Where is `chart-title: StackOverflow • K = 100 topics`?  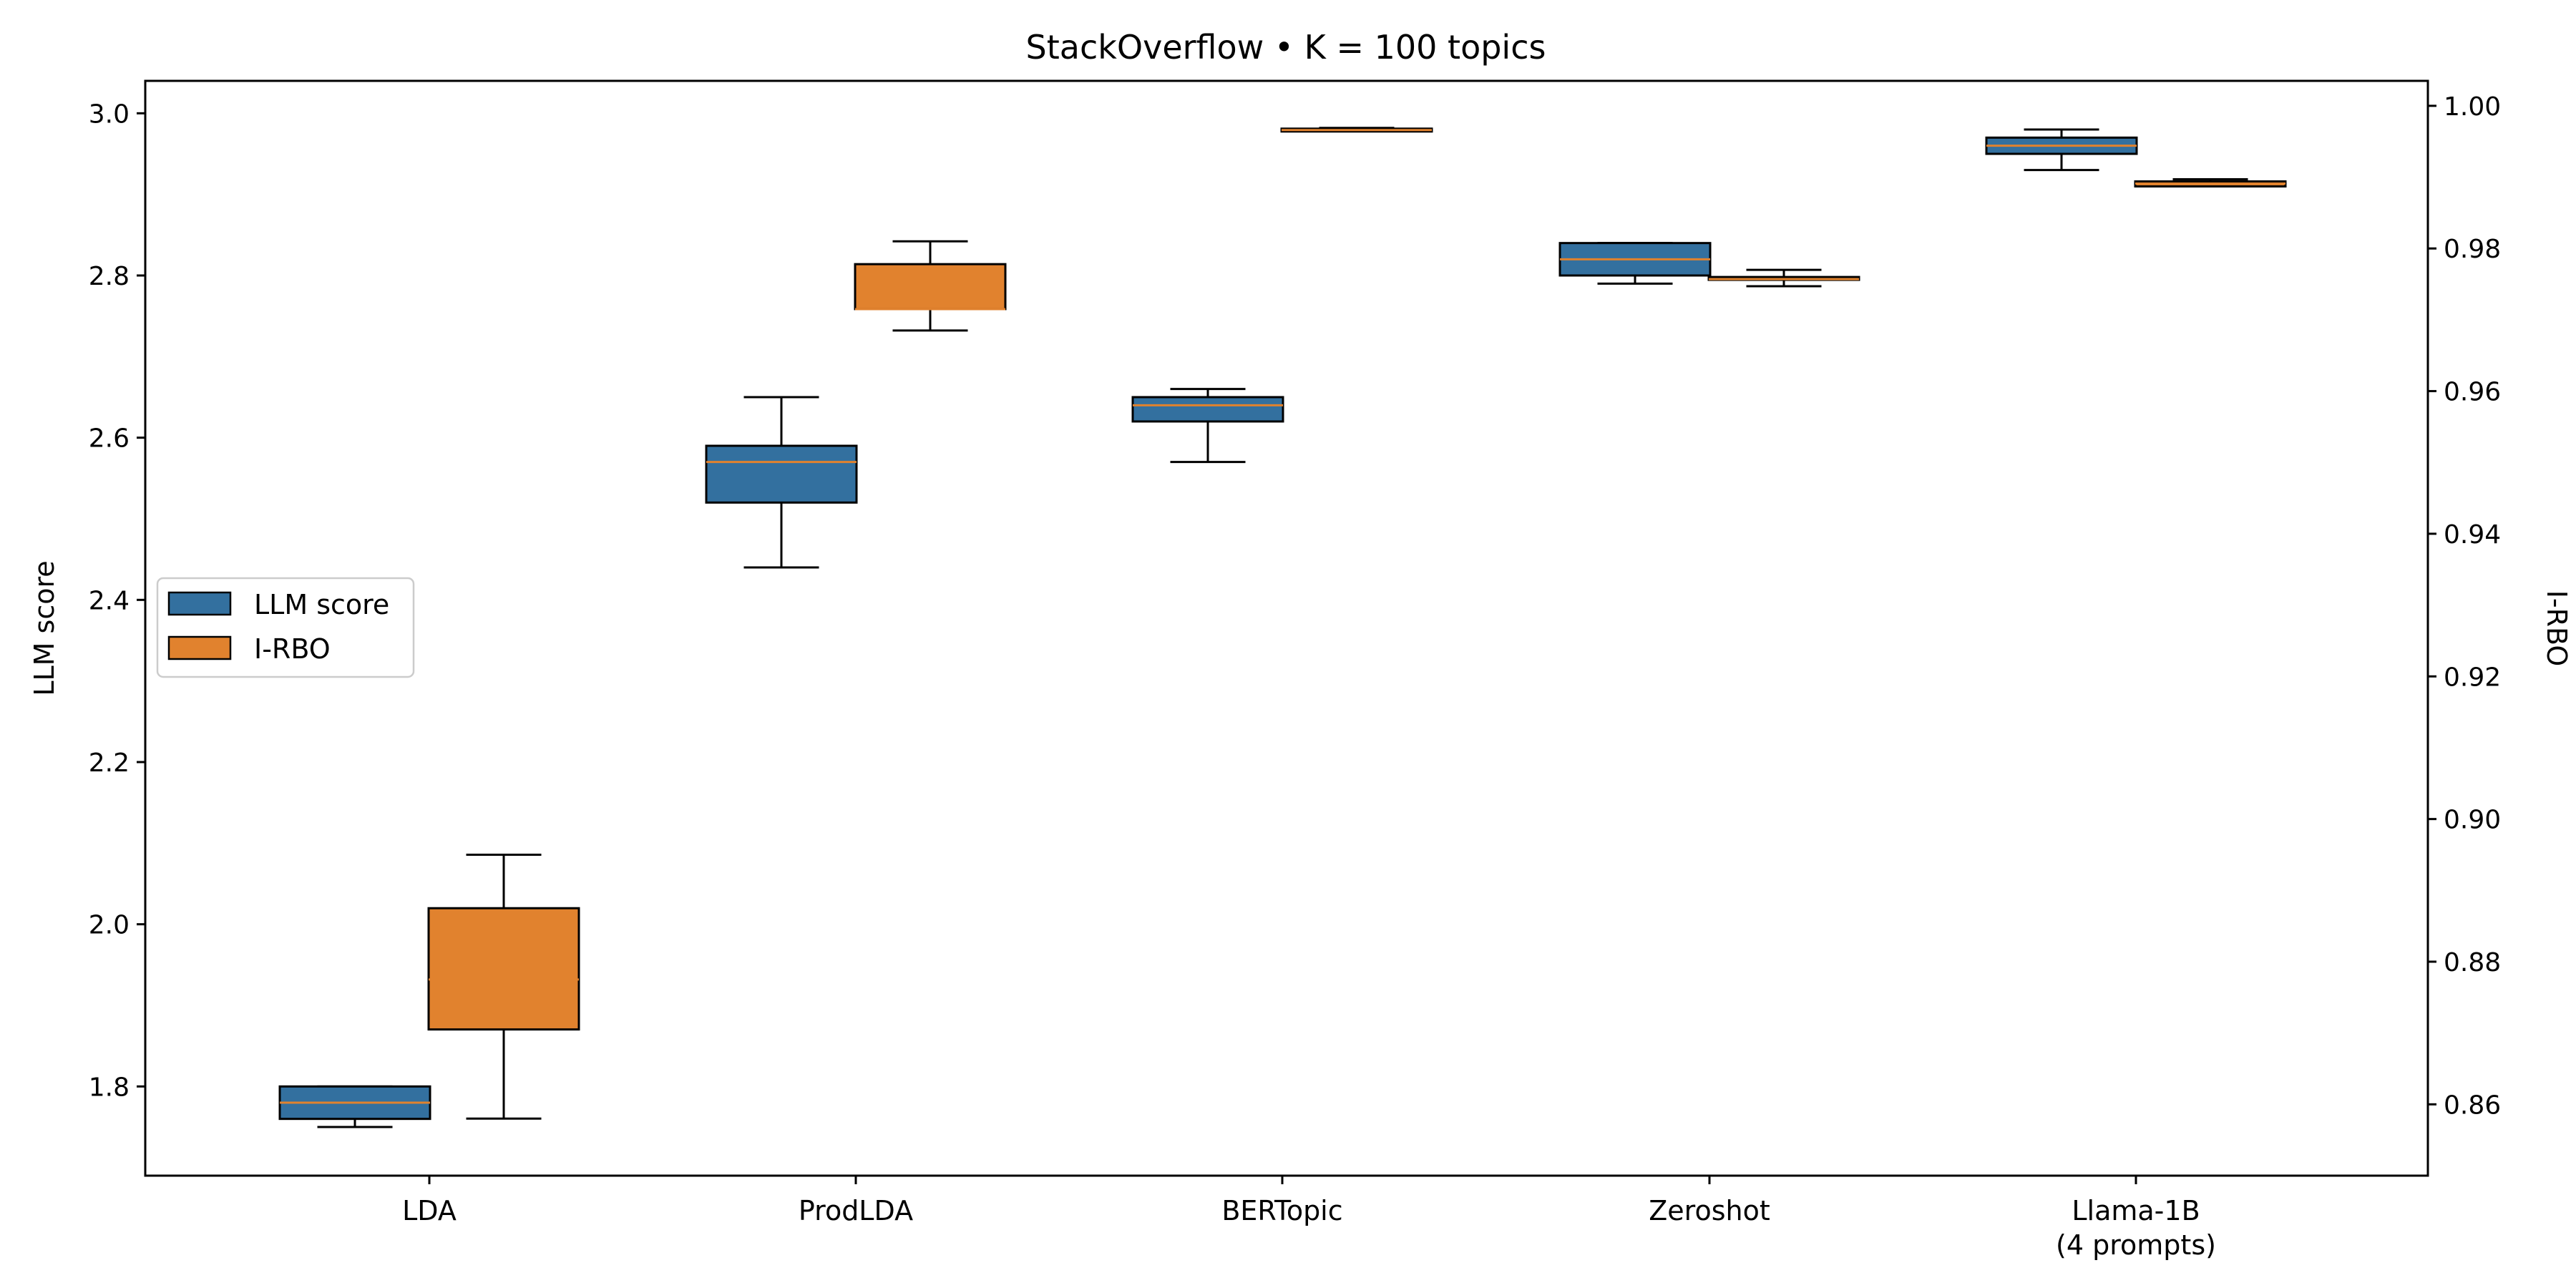
chart-title: StackOverflow • K = 100 topics is located at coordinates (1286, 48).